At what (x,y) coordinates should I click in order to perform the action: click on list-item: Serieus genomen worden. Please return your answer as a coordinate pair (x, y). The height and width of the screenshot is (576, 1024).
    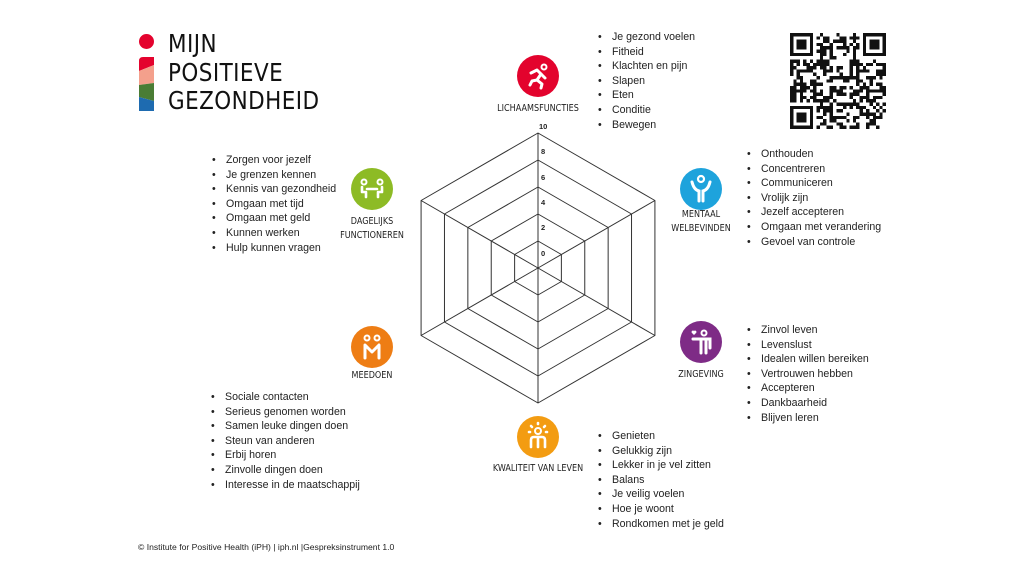
    Looking at the image, I should click on (285, 412).